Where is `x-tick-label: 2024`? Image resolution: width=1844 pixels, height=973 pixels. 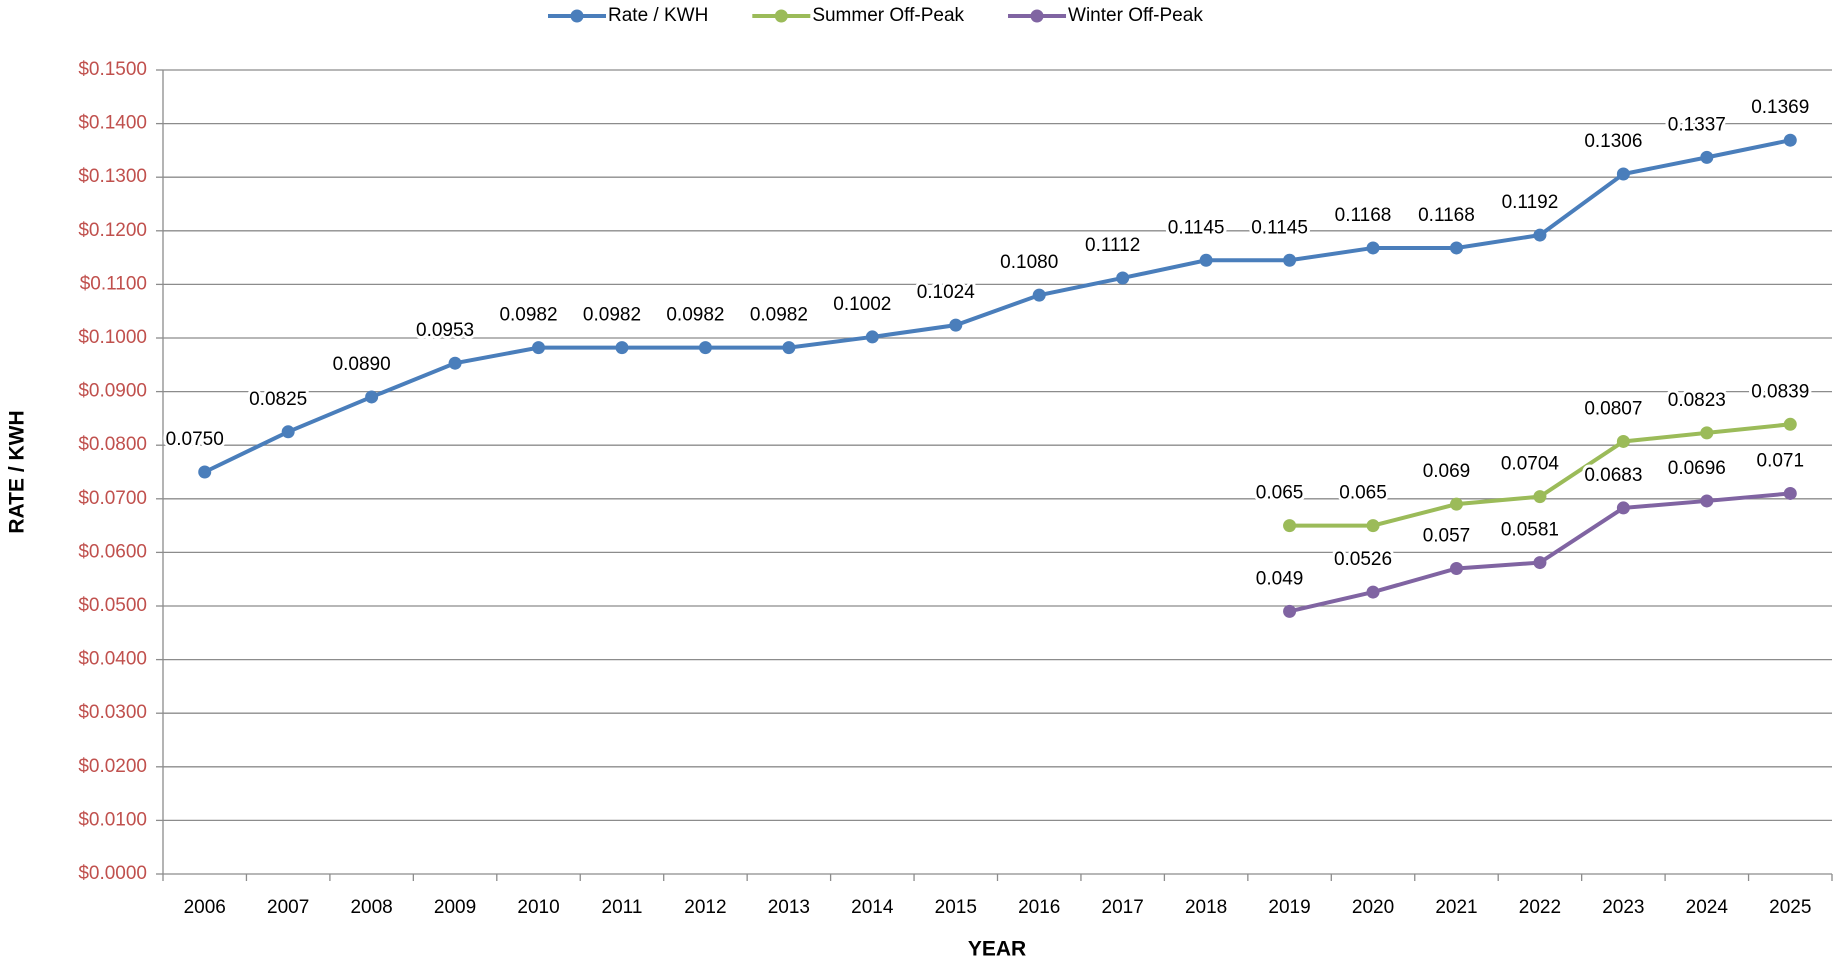
x-tick-label: 2024 is located at coordinates (1707, 907).